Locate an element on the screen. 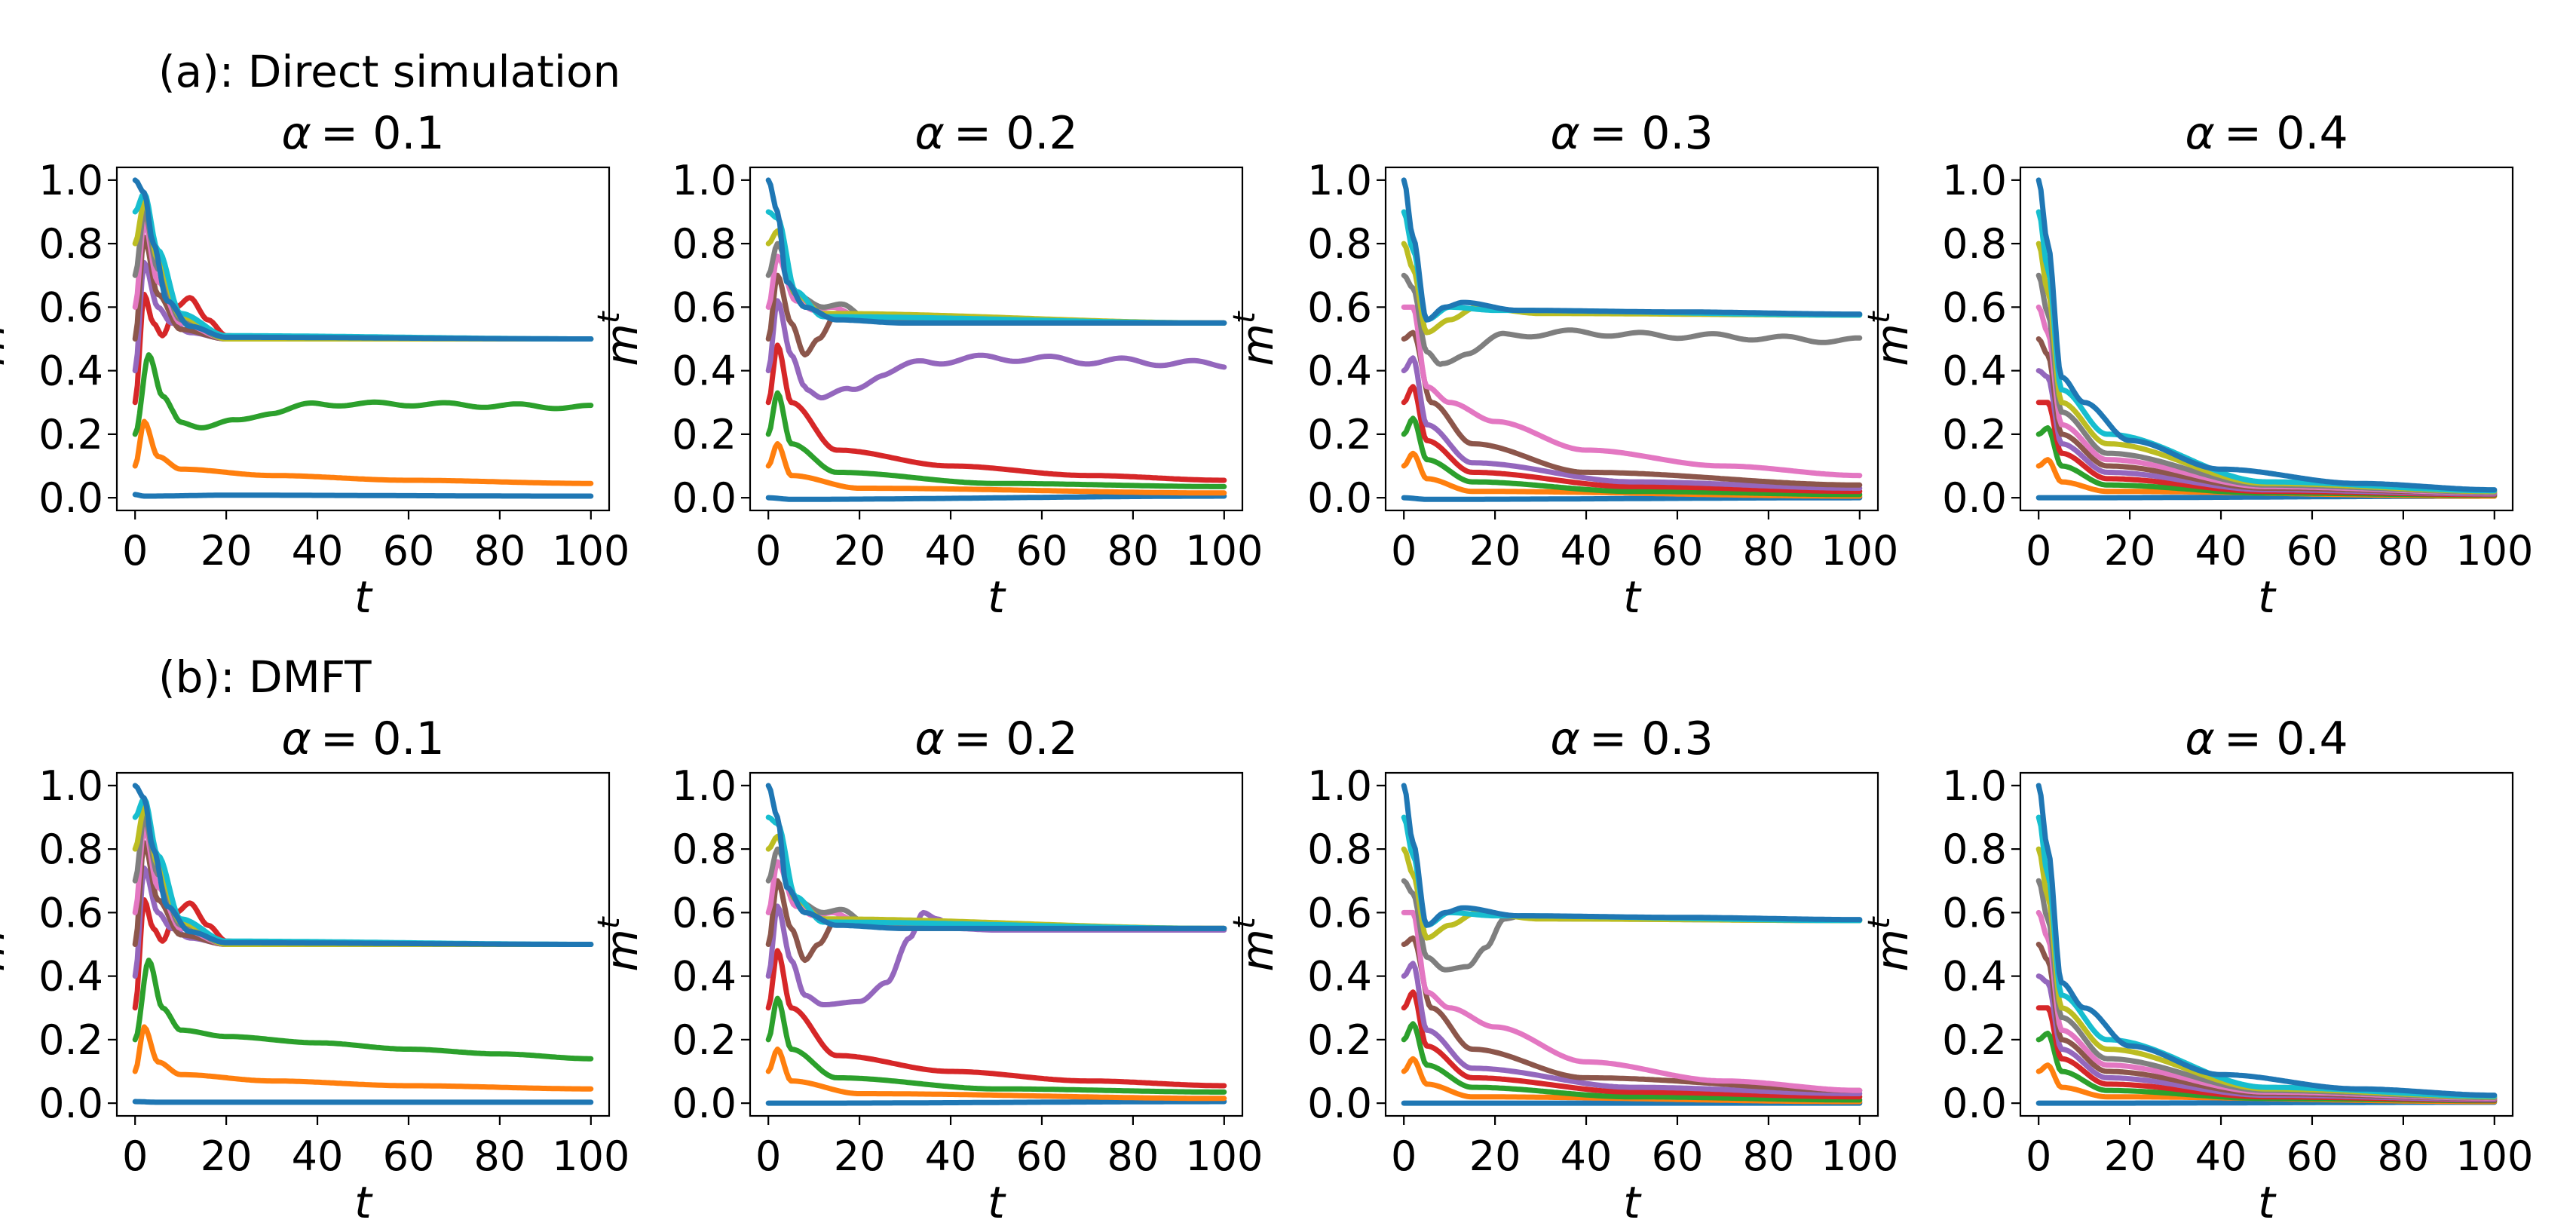 This screenshot has height=1232, width=2576. panel-title-value: = 0.4 is located at coordinates (2286, 739).